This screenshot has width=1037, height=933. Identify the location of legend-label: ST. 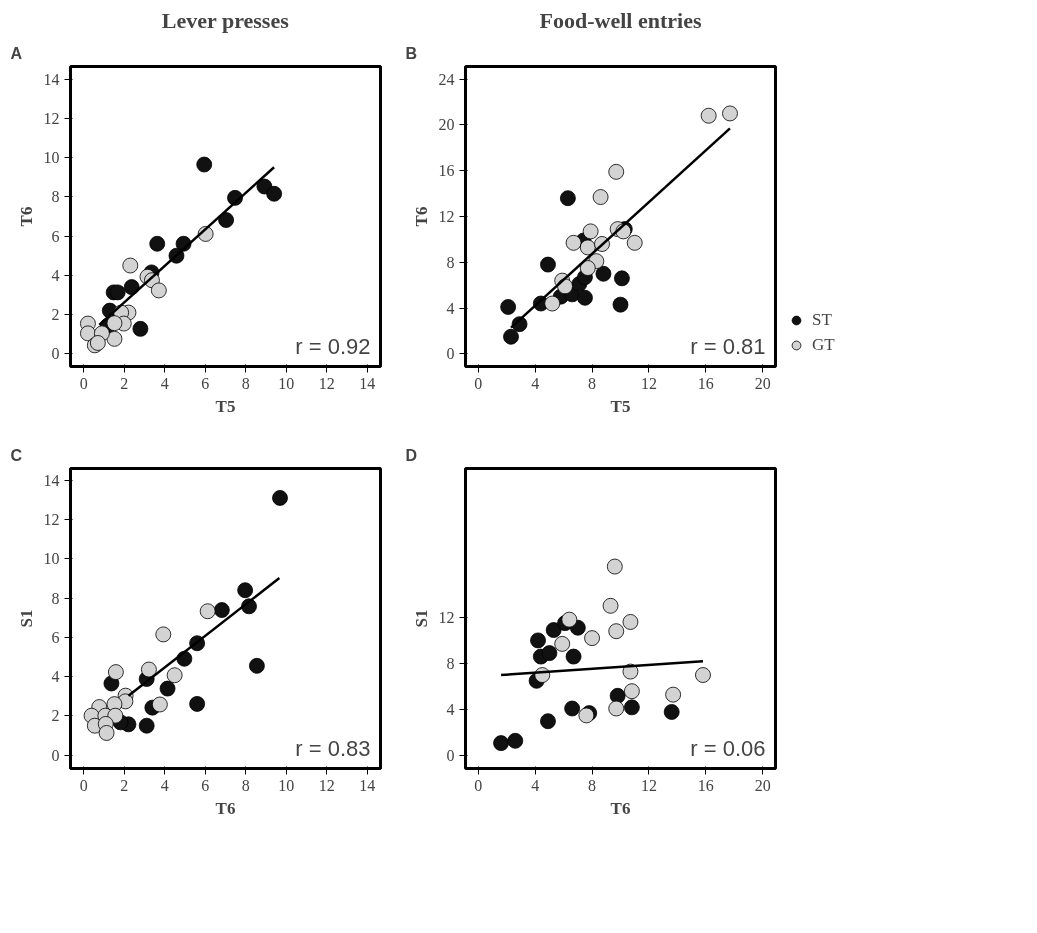
(822, 320).